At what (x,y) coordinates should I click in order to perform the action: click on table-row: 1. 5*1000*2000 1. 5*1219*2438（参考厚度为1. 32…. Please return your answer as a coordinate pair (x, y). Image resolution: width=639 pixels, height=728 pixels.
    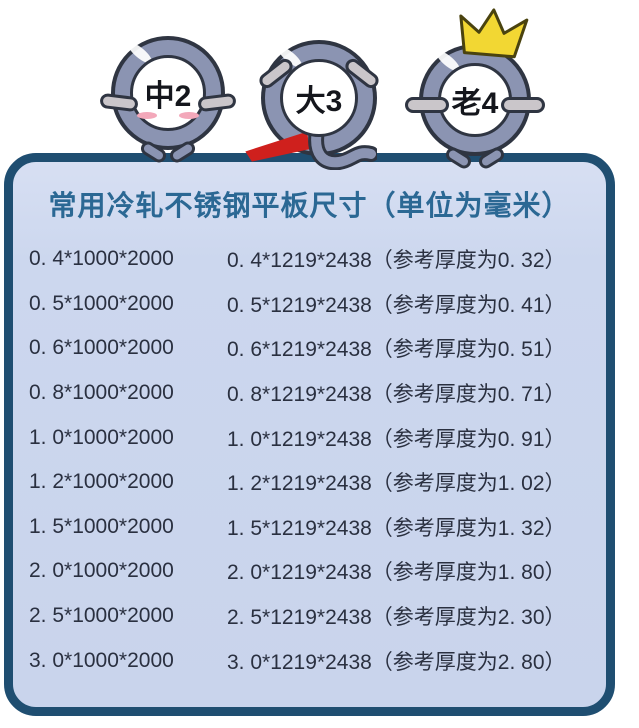
    Looking at the image, I should click on (317, 527).